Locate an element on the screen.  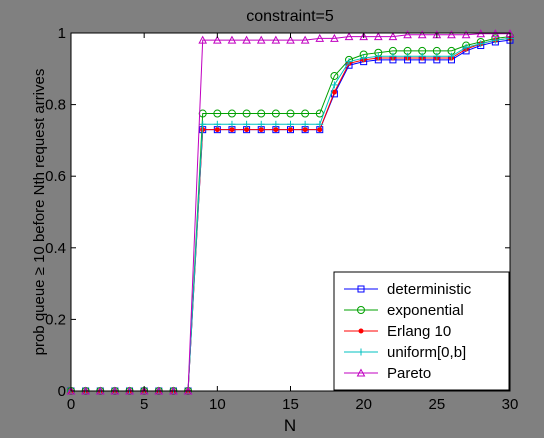
legend-item: uniform[0,b] is located at coordinates (405, 352).